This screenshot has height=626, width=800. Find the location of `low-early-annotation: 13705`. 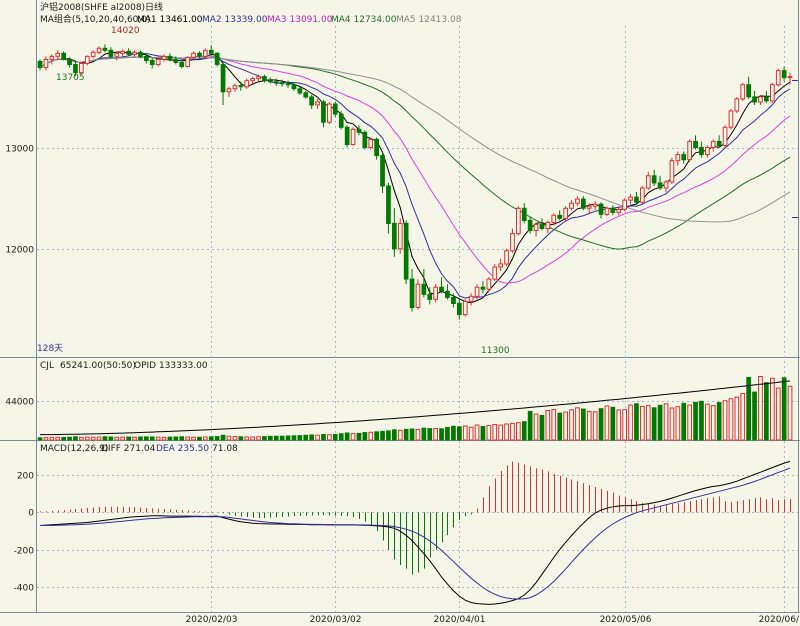

low-early-annotation: 13705 is located at coordinates (70, 78).